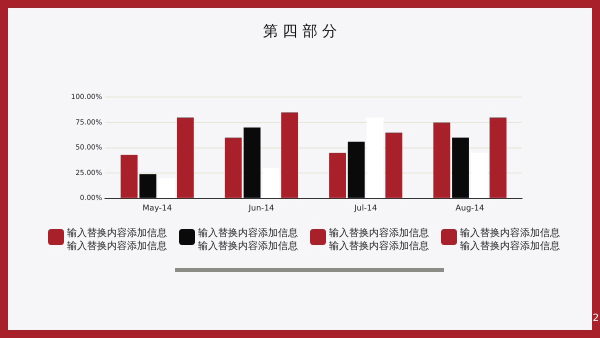 This screenshot has width=600, height=338. What do you see at coordinates (365, 207) in the screenshot?
I see `x-tick-label: Jul-14` at bounding box center [365, 207].